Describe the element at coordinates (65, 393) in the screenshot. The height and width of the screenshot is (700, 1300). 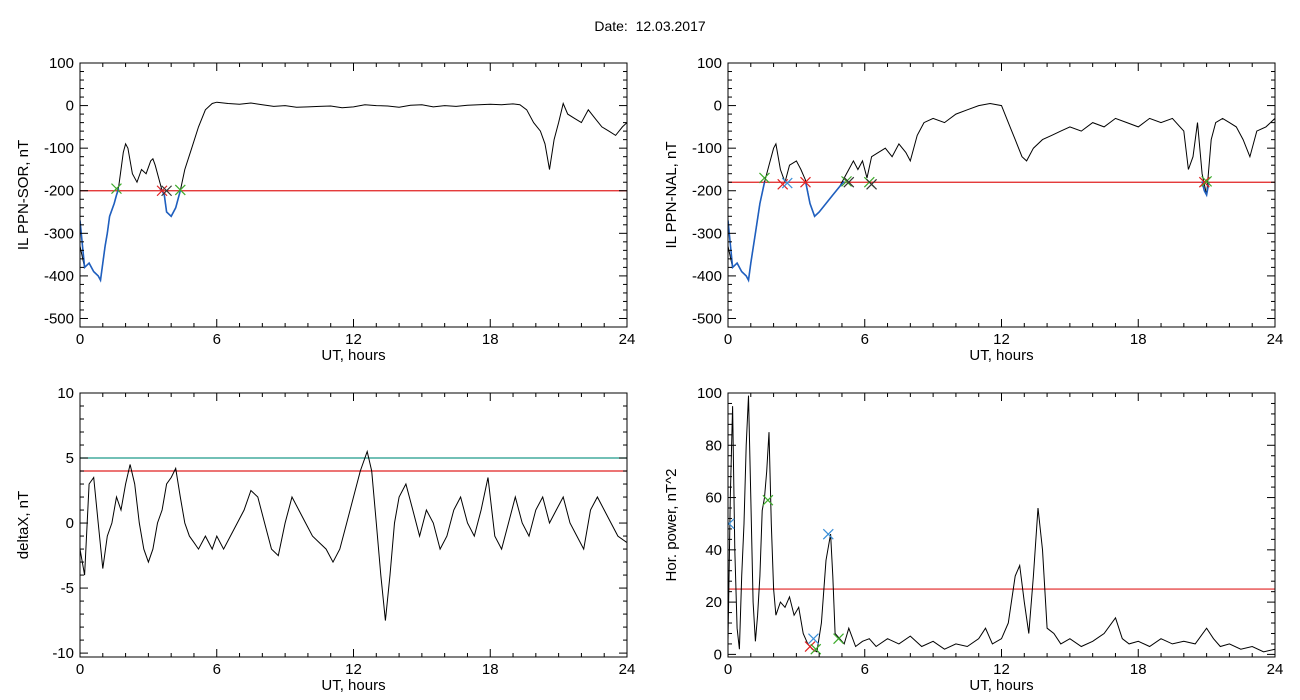
I see `y-tick-label: 10` at that location.